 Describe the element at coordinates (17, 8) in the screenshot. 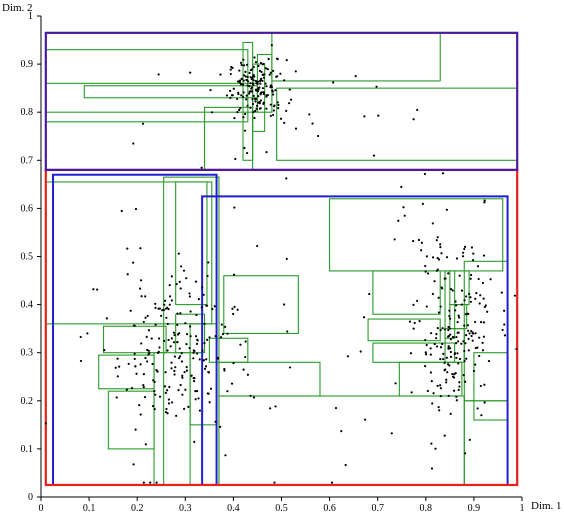

I see `y-axis-label: Dim. 2` at that location.